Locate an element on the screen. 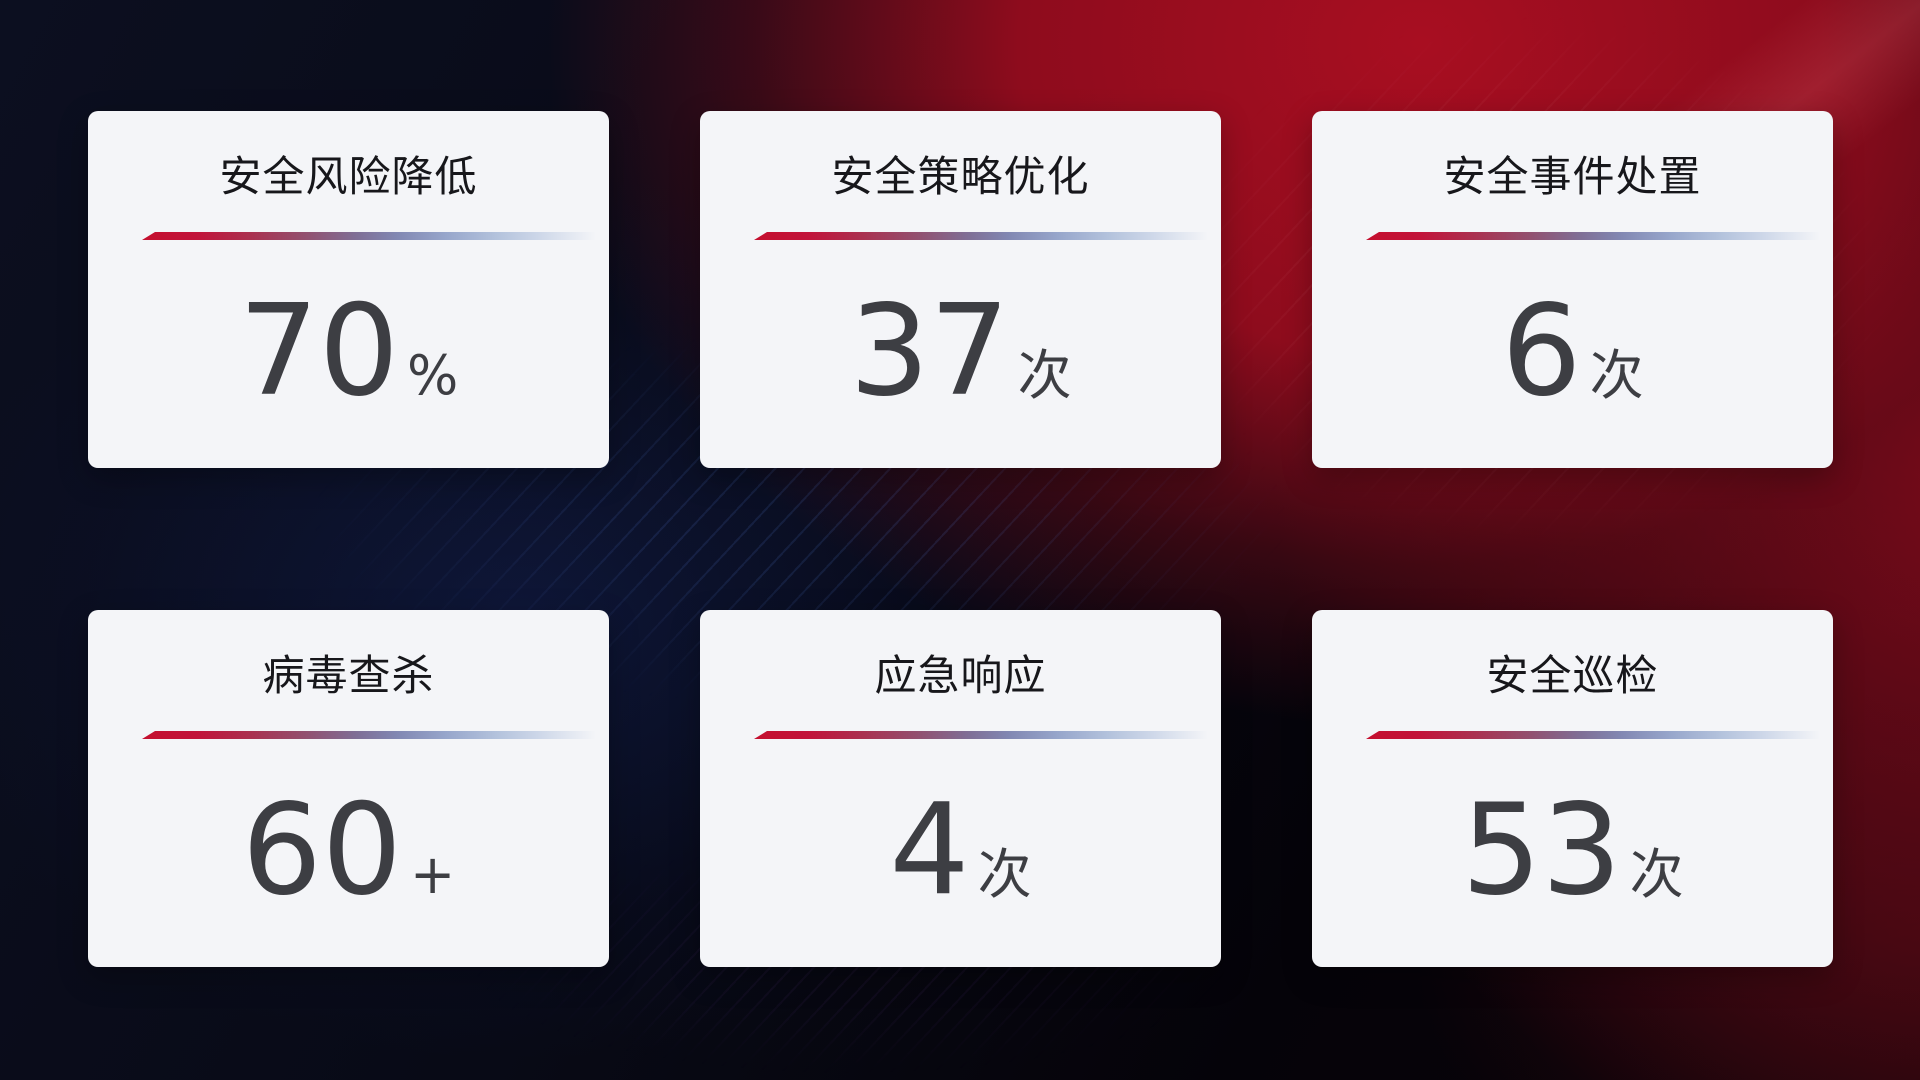 The image size is (1920, 1080). stat-card-value: 6 次 is located at coordinates (1572, 351).